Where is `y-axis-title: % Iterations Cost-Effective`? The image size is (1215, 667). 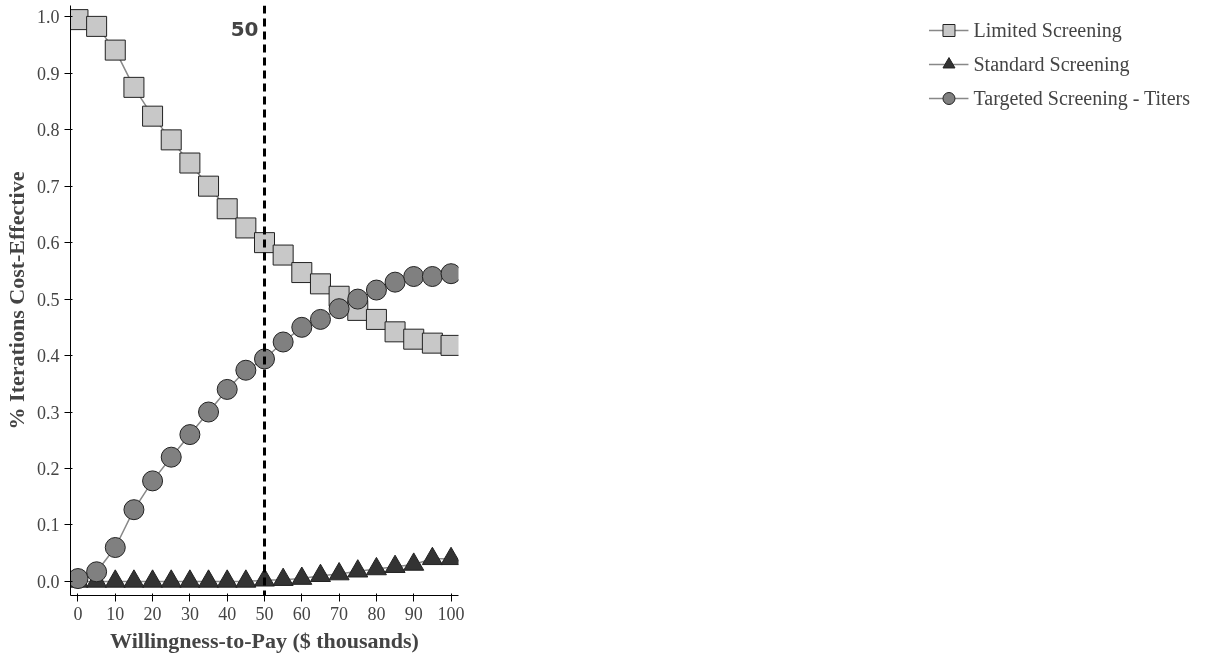
y-axis-title: % Iterations Cost-Effective is located at coordinates (16, 300).